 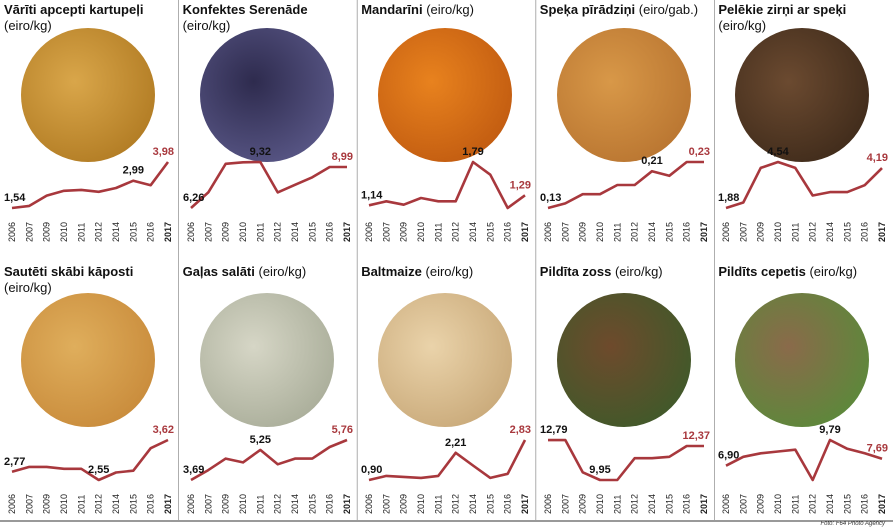 What do you see at coordinates (15, 198) in the screenshot?
I see `value-label: 1,54` at bounding box center [15, 198].